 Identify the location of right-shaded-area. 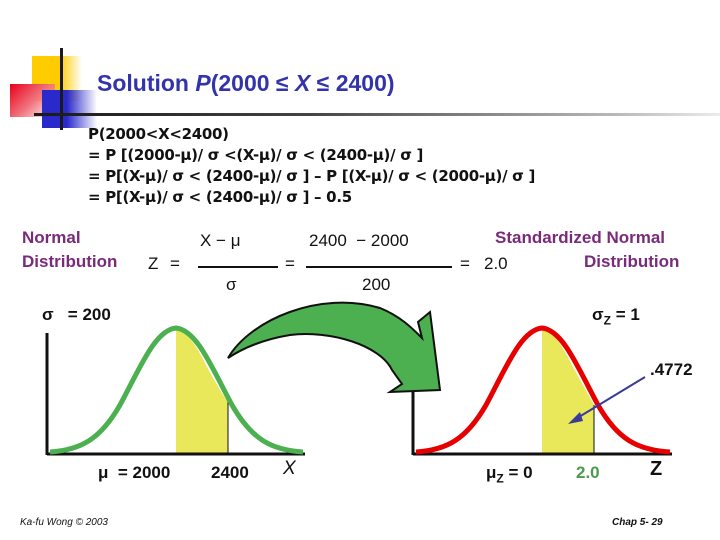
(568, 391).